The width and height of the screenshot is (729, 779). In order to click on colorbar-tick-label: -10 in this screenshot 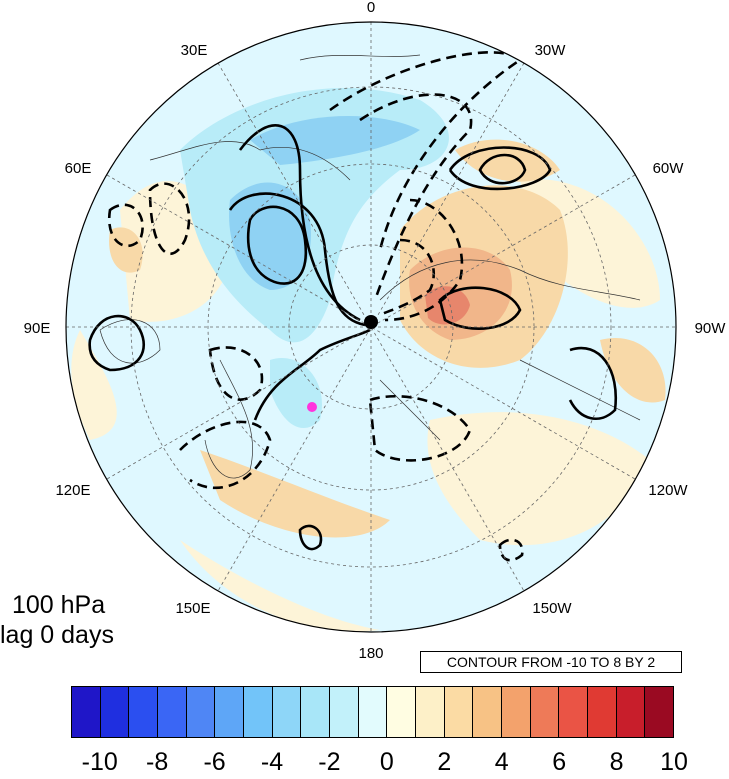, I will do `click(99, 762)`.